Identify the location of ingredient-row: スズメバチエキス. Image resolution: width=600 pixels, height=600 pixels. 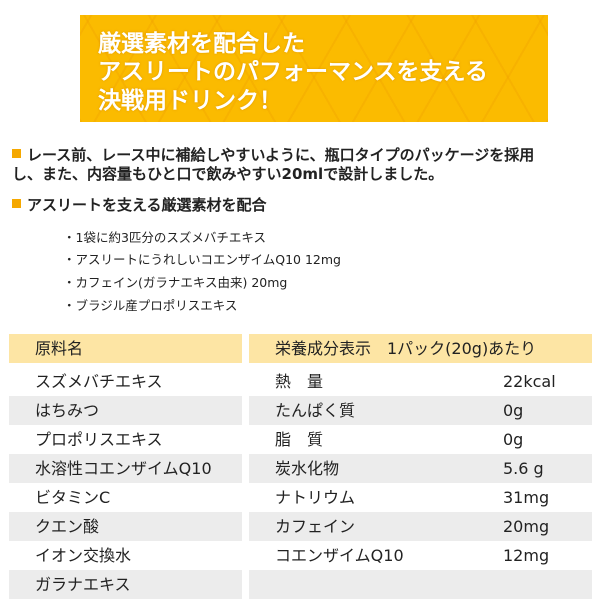
(125, 381).